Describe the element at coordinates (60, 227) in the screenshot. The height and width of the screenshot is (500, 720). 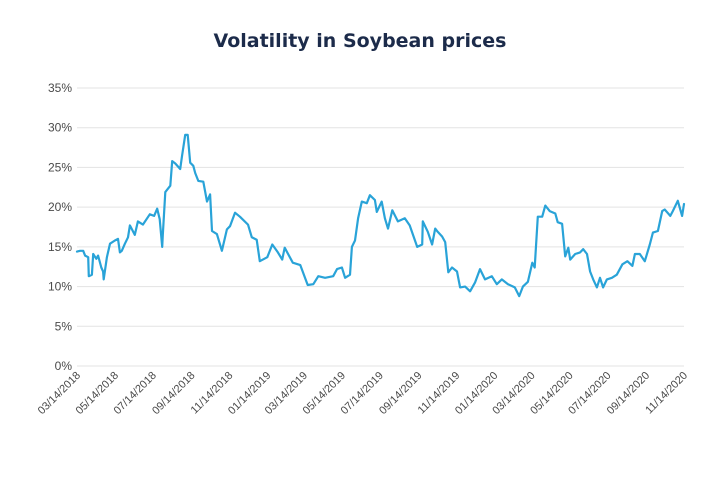
I see `y-axis-ticks: 0% 5% 10% 15% 20% 25% 30% 35%` at that location.